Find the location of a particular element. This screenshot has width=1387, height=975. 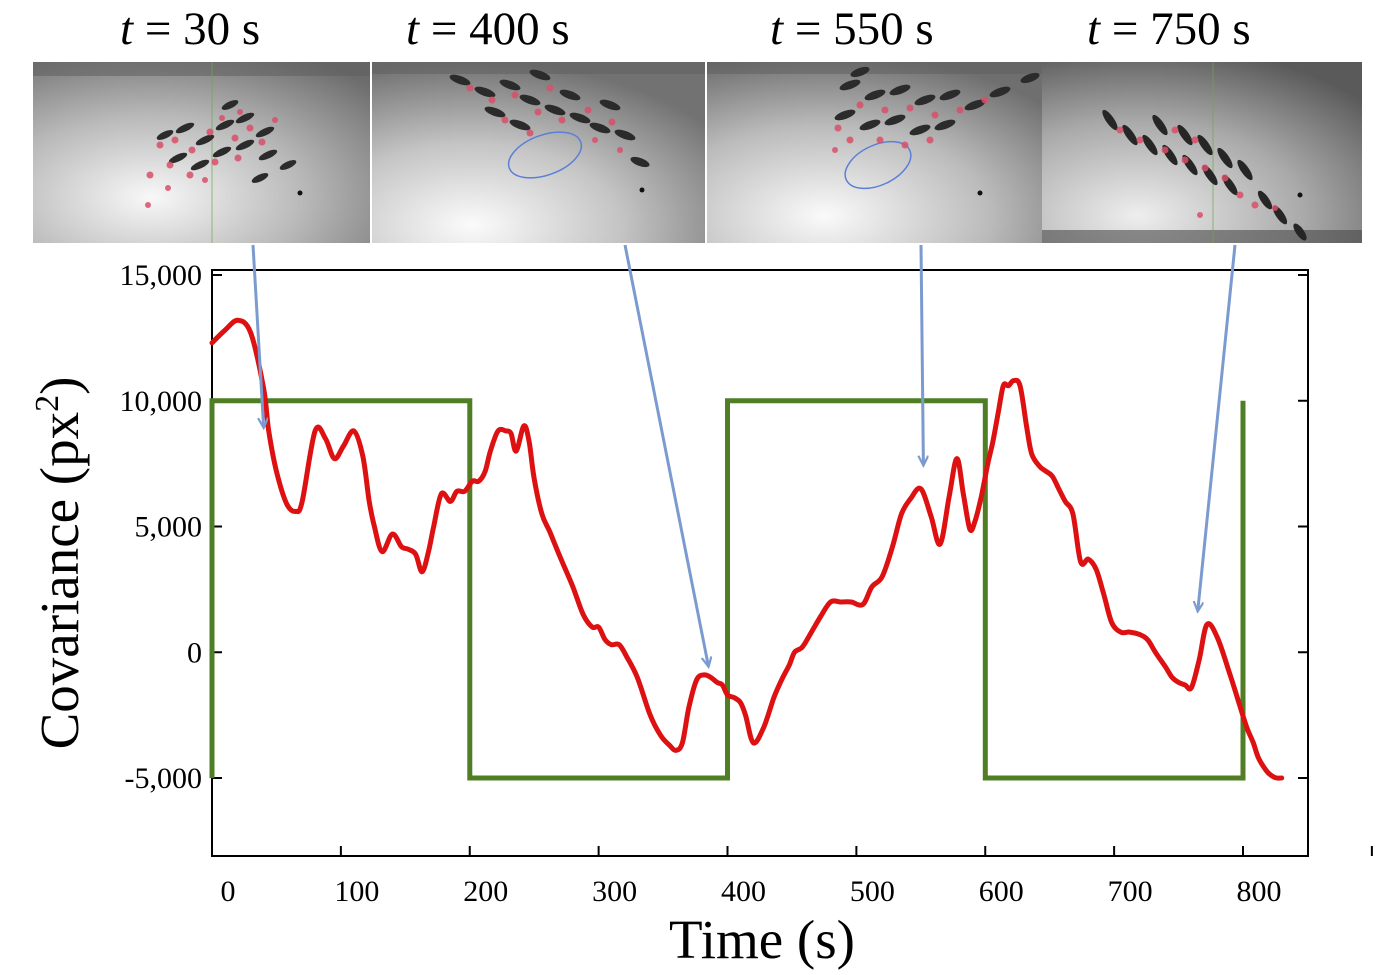

y-tick-label: -5,000 is located at coordinates (164, 778).